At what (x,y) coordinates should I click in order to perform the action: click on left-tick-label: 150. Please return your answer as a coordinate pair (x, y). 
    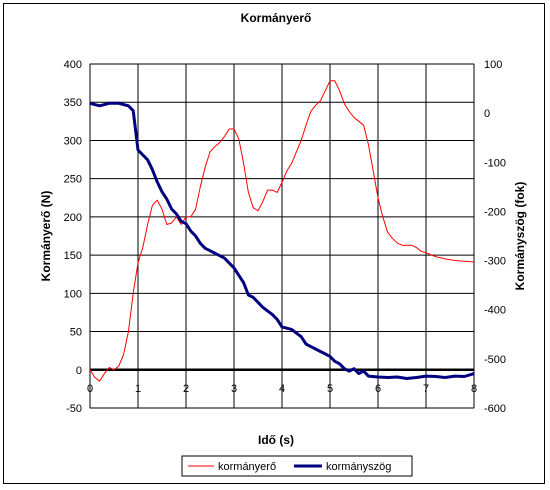
    Looking at the image, I should click on (73, 256).